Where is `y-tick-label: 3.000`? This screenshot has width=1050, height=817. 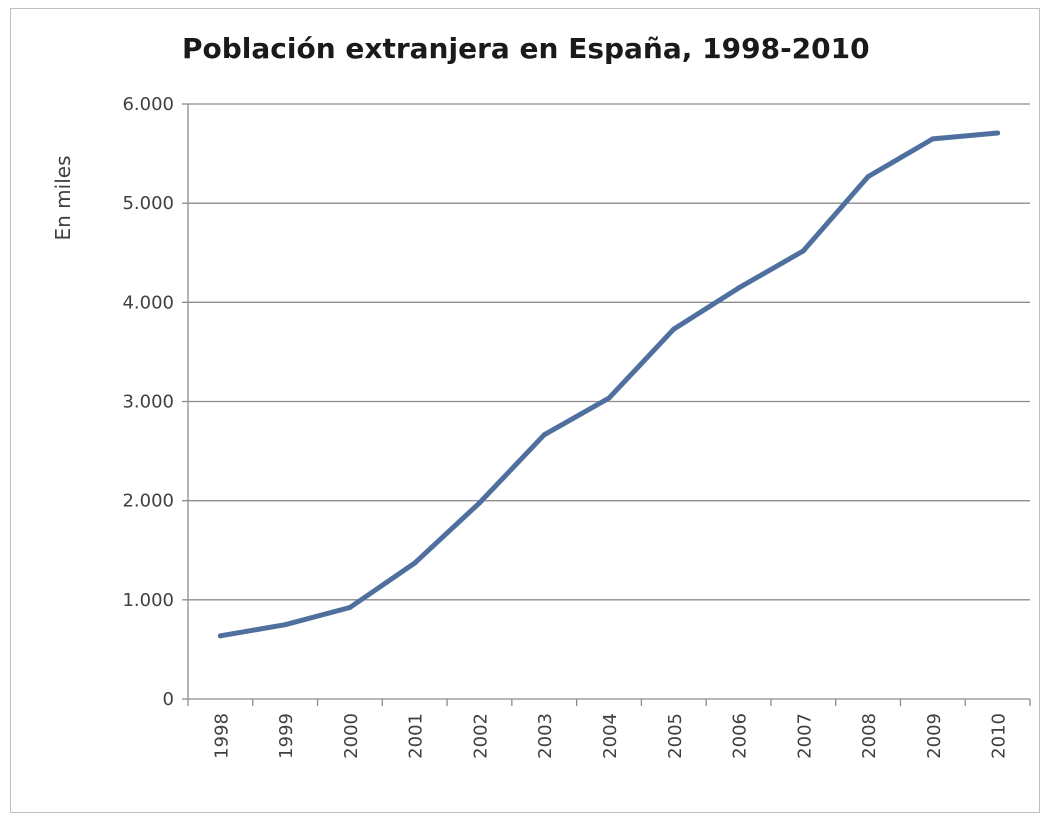
y-tick-label: 3.000 is located at coordinates (148, 402).